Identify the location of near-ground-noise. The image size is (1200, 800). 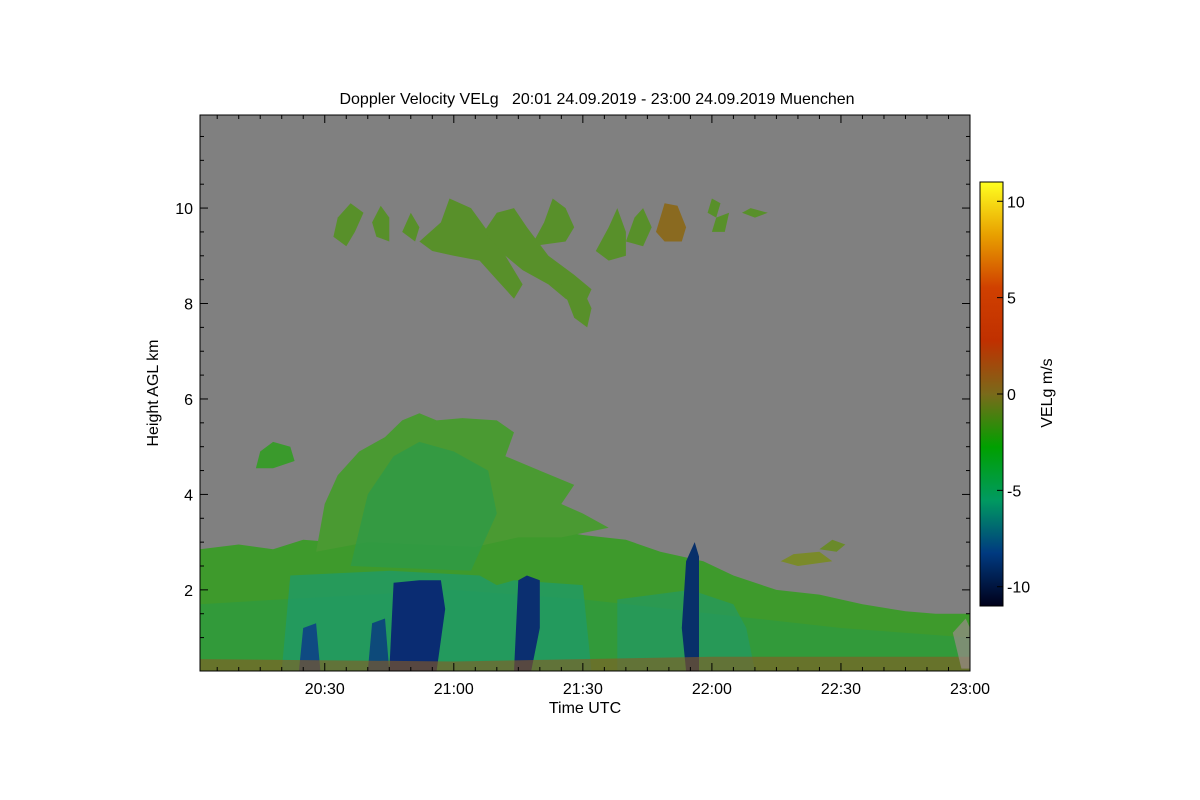
(961, 643).